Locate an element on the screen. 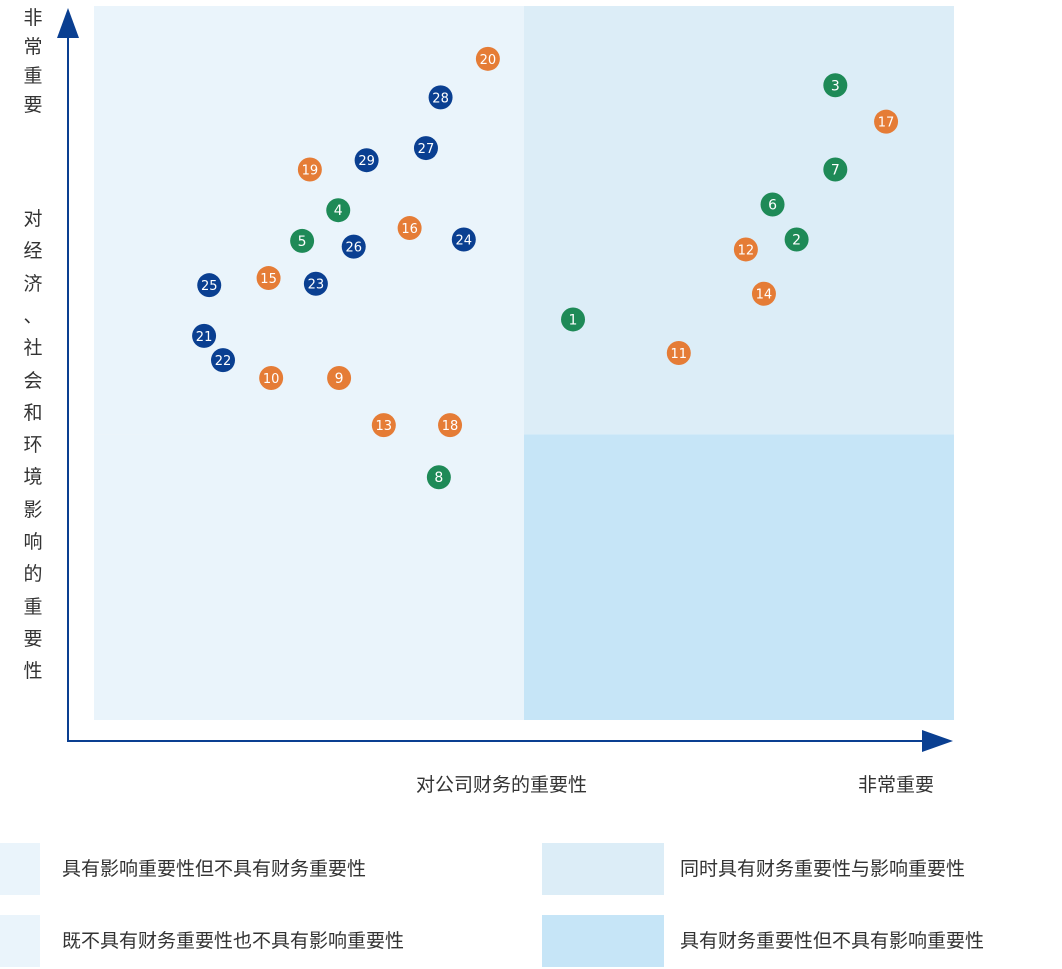  data-point-8: 8 is located at coordinates (438, 477).